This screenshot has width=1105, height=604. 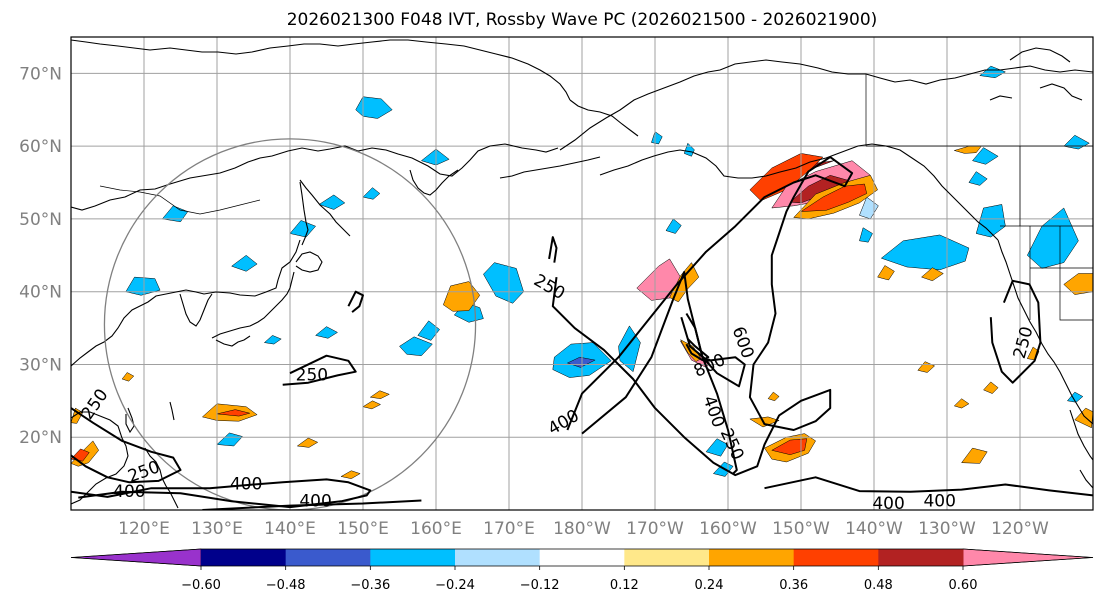 I want to click on coastline-mexico, so click(x=1086, y=479).